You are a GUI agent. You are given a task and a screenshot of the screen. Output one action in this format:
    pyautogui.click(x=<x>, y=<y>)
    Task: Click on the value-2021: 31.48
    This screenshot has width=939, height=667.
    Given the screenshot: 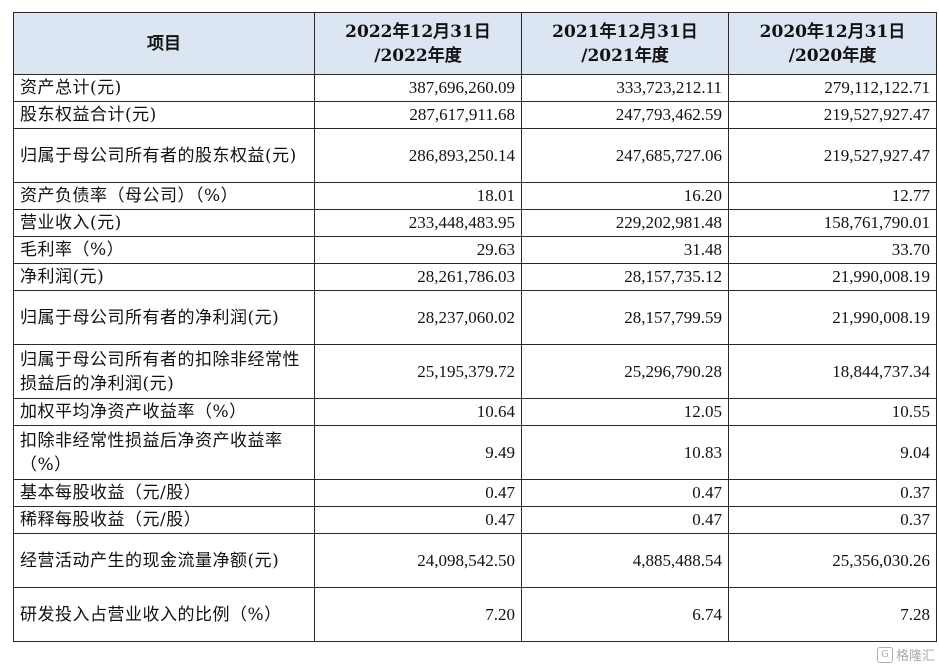 What is the action you would take?
    pyautogui.click(x=625, y=250)
    